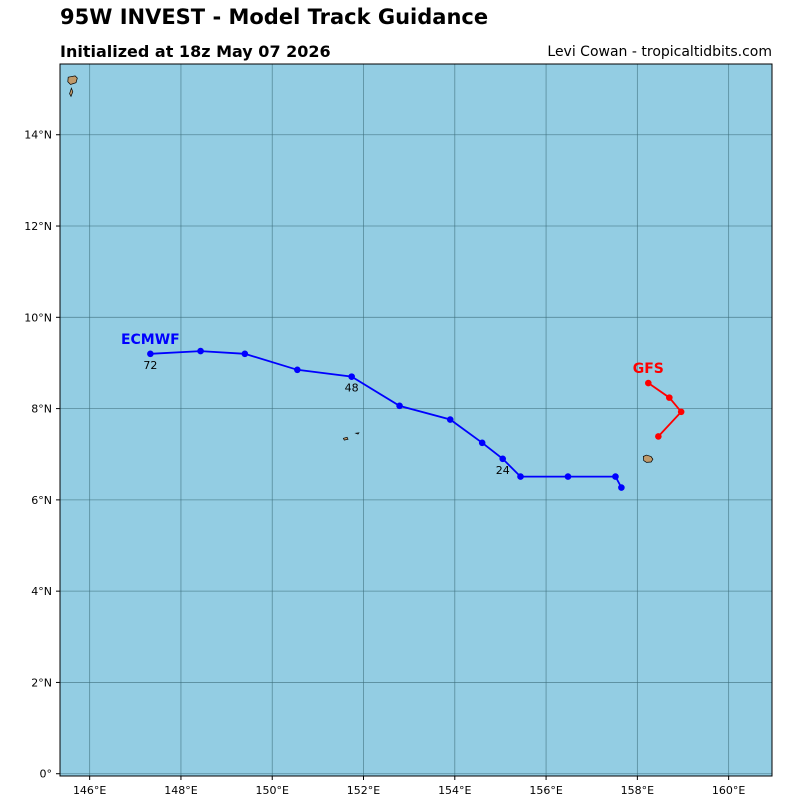  Describe the element at coordinates (454, 790) in the screenshot. I see `lon-tick-label: 154°E` at that location.